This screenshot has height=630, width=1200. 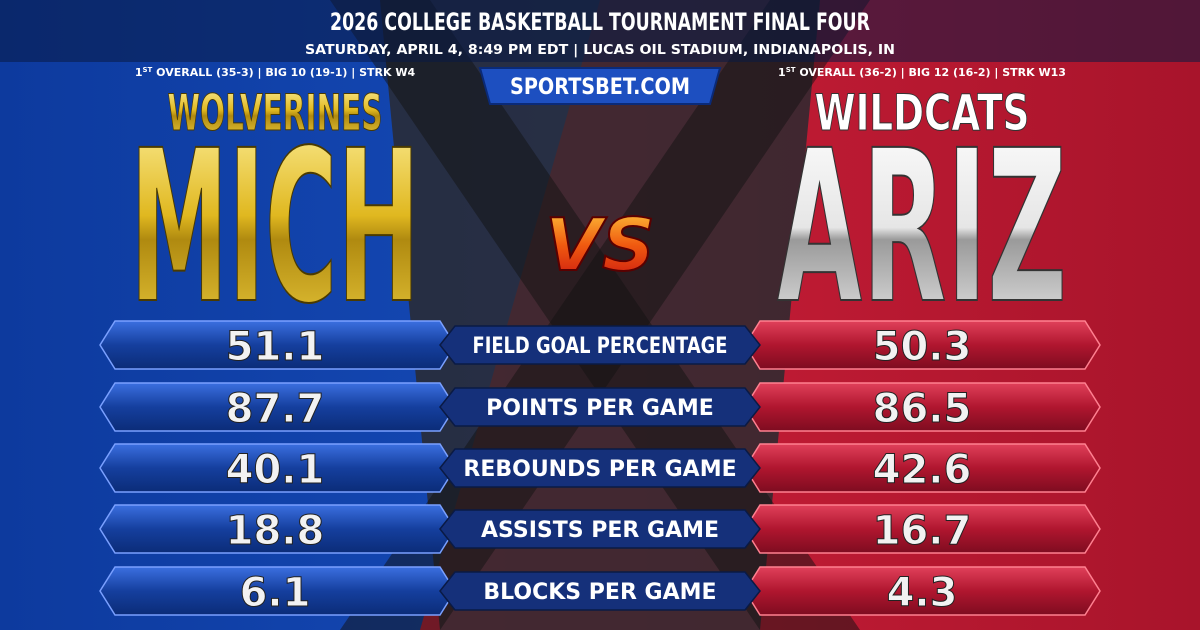 I want to click on team-abbr: ARIZ, so click(x=922, y=227).